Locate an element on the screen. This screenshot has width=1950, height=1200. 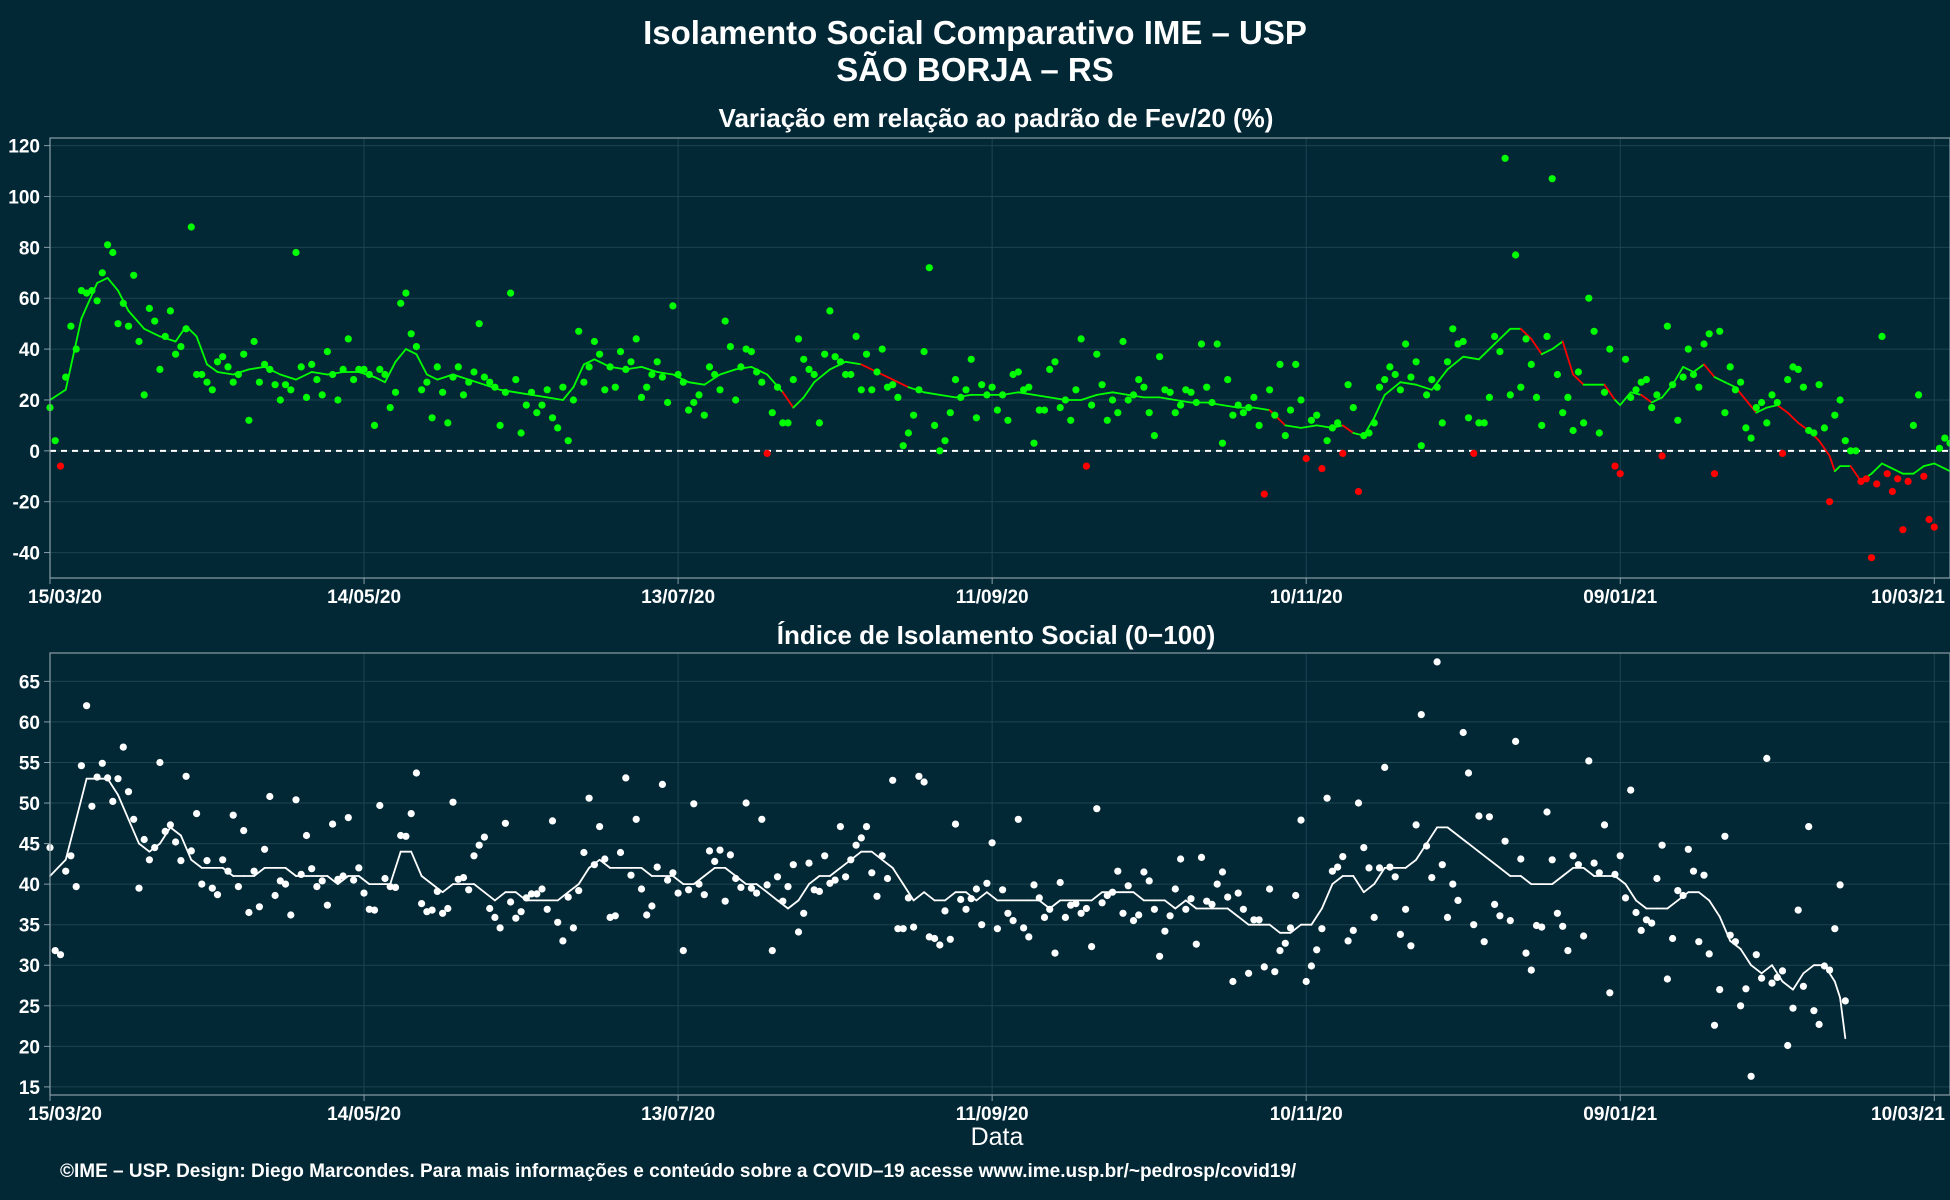
x-tick-label: 11/09/20 is located at coordinates (992, 597).